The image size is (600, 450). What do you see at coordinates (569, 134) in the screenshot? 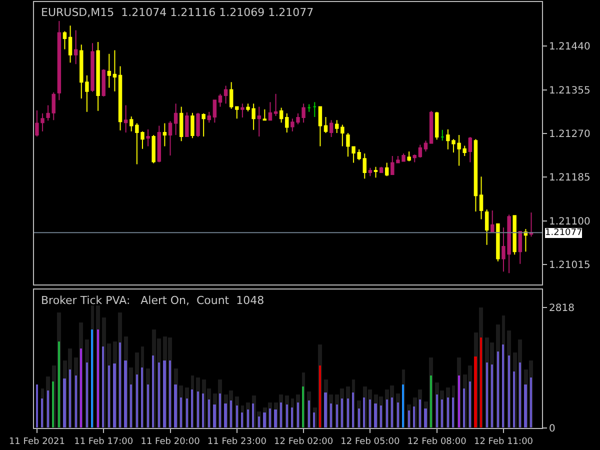
I see `y-tick-label: 1.21270` at bounding box center [569, 134].